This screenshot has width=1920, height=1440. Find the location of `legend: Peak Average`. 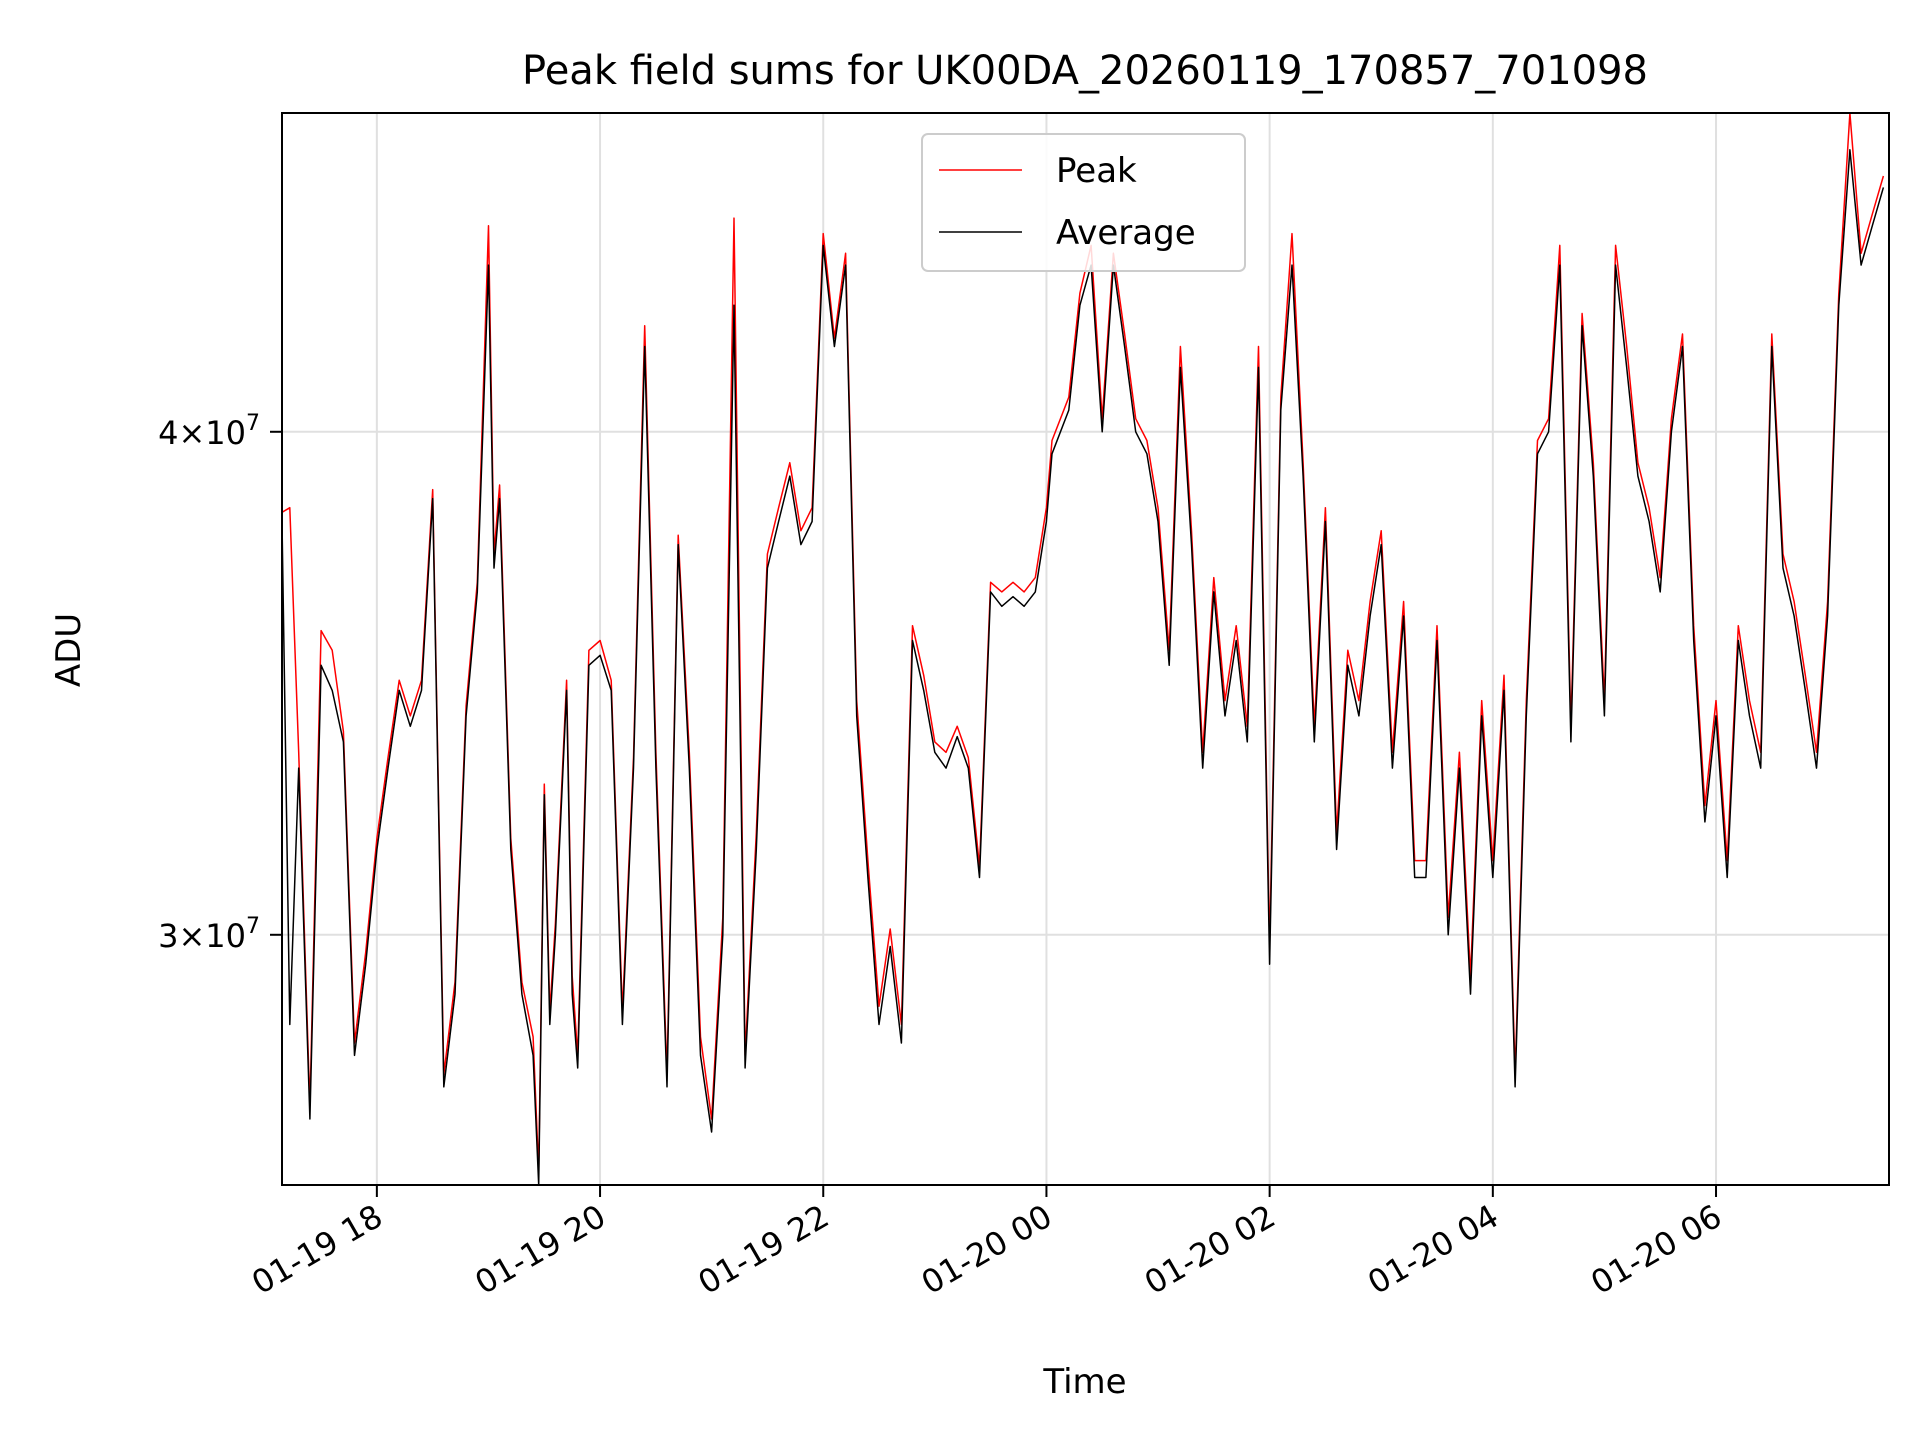

legend: Peak Average is located at coordinates (1083, 202).